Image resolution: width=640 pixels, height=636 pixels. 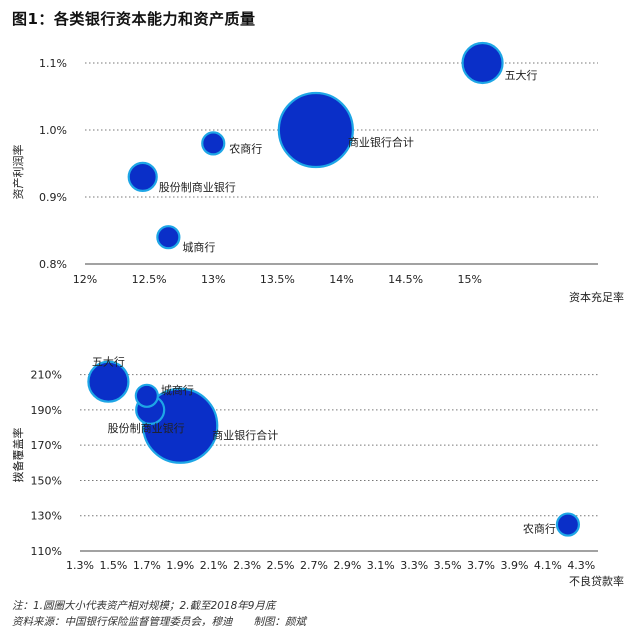 I want to click on x-tick-label: 4.1%, so click(x=548, y=565).